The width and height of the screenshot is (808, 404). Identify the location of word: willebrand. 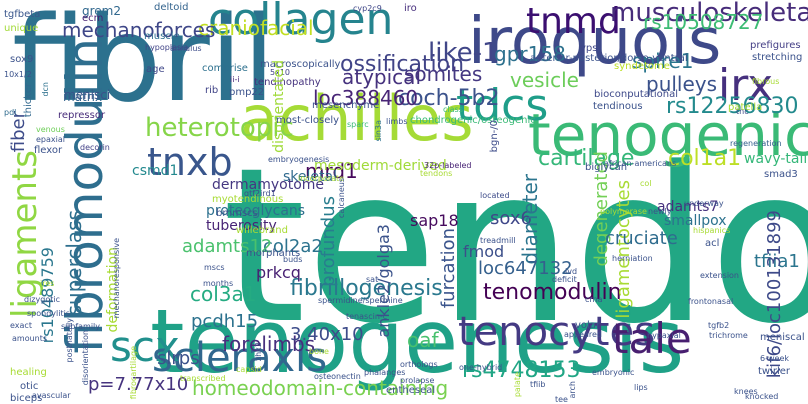
(262, 230).